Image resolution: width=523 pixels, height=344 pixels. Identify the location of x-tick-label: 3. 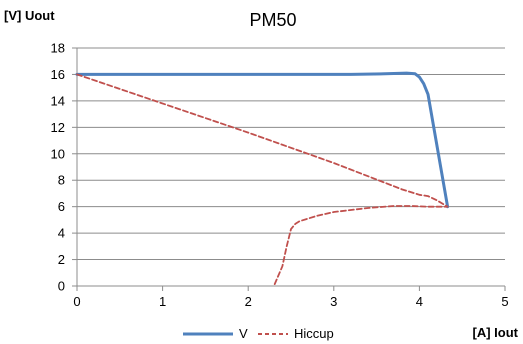
(333, 301).